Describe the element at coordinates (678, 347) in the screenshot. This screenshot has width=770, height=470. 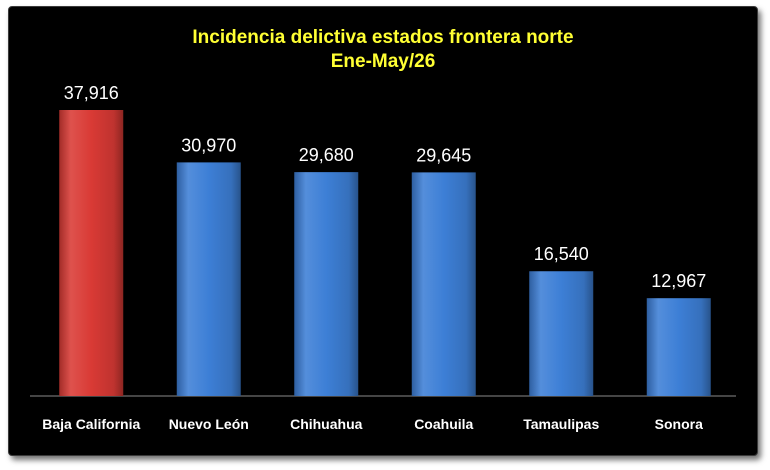
I see `bar-sonora` at that location.